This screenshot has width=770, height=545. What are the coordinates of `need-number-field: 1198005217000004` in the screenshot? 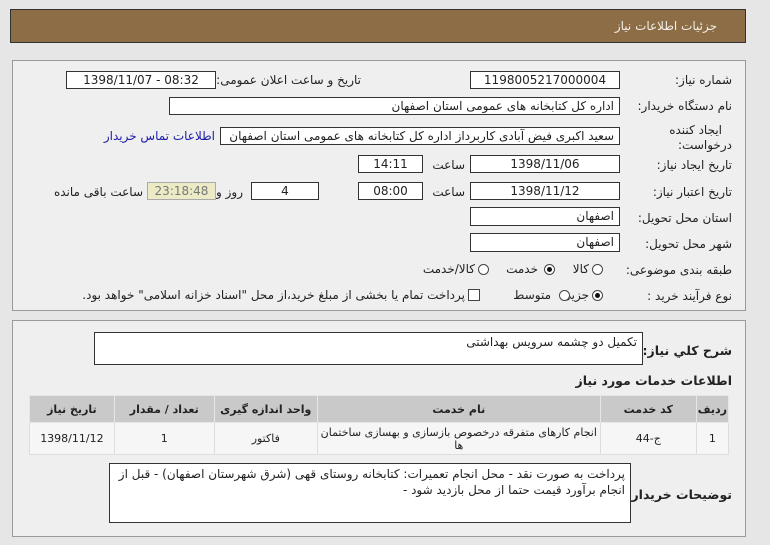 It's located at (545, 80).